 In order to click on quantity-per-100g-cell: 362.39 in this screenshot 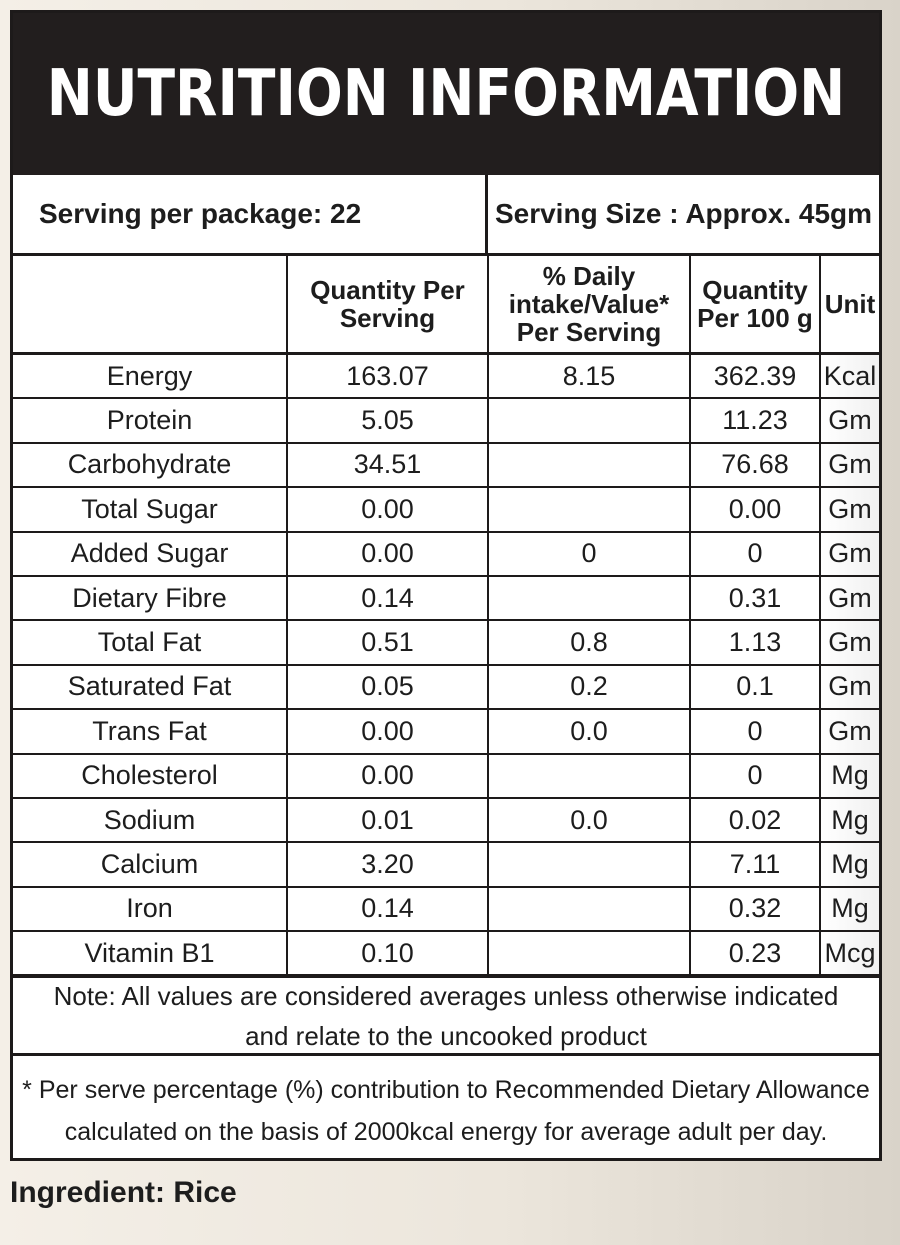, I will do `click(755, 376)`.